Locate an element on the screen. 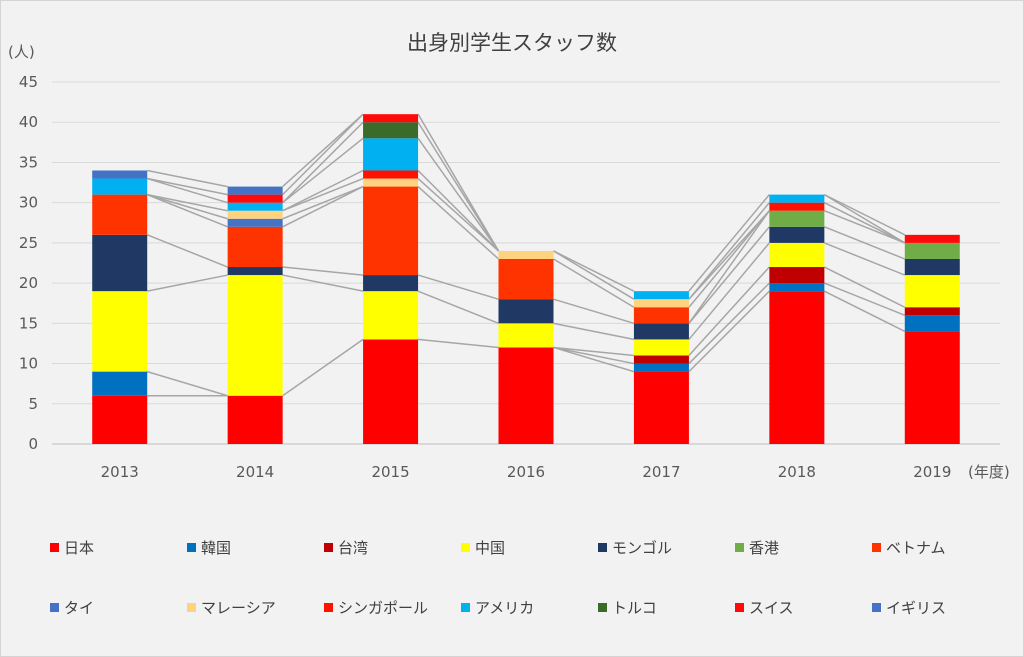 This screenshot has height=657, width=1024. x-tick-label: 2018 is located at coordinates (797, 472).